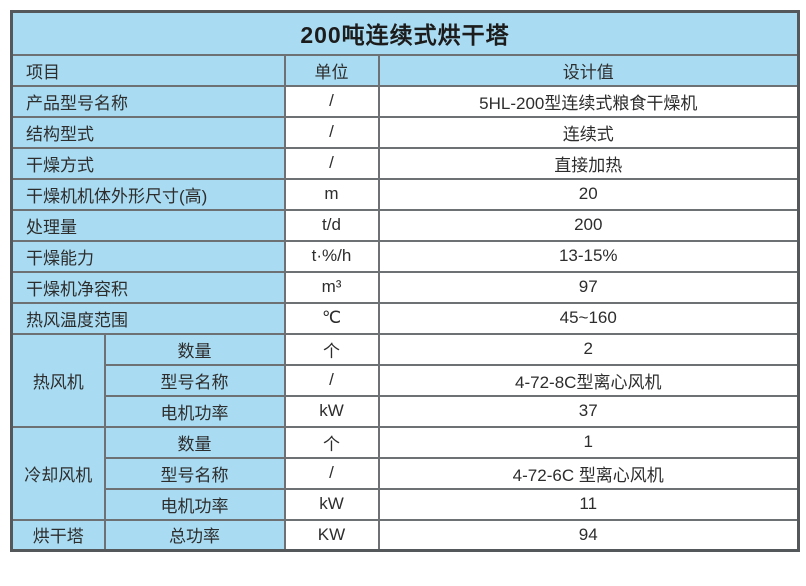 The image size is (806, 586). Describe the element at coordinates (331, 256) in the screenshot. I see `row-unit: t·%/h` at that location.